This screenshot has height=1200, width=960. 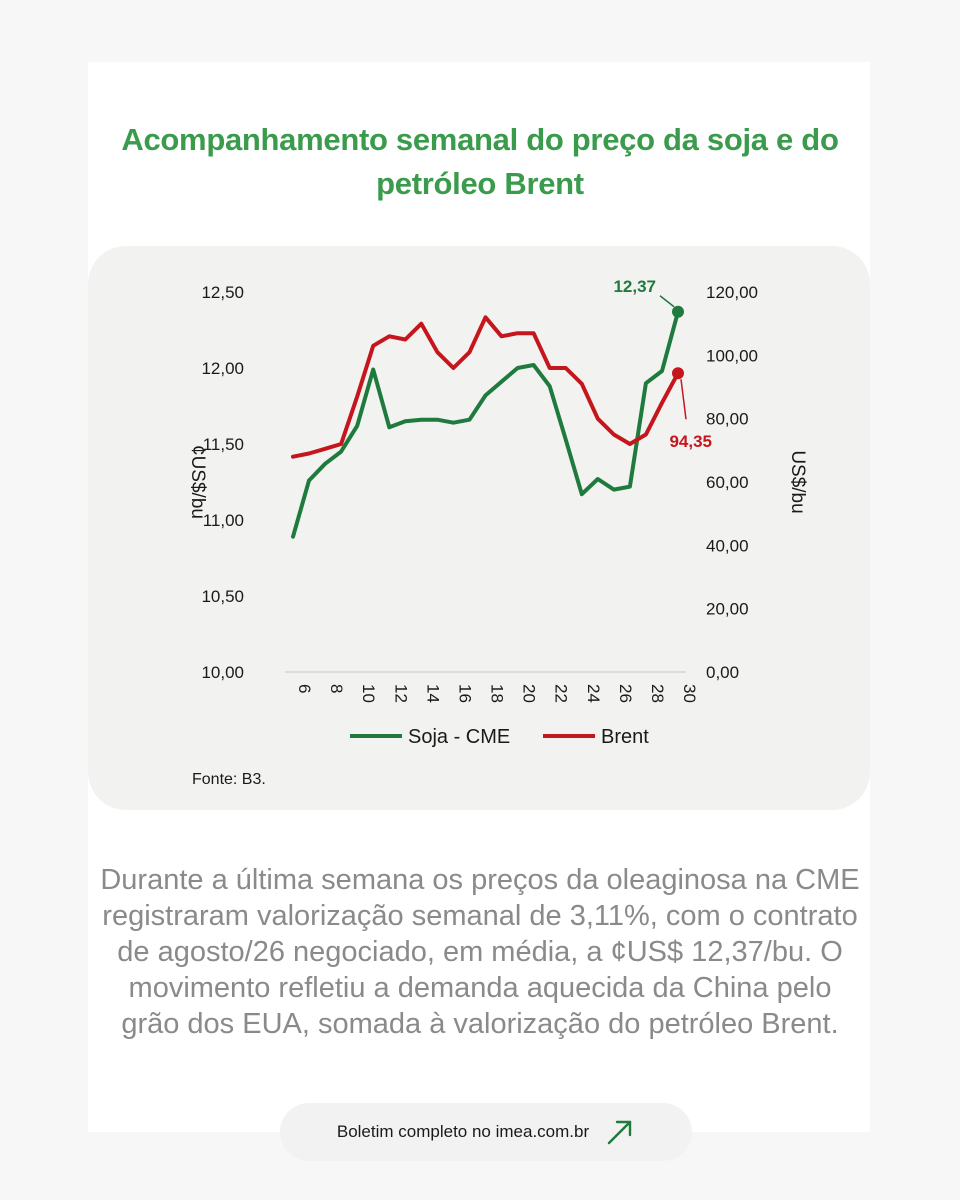 I want to click on arrow-up-right-icon, so click(x=620, y=1132).